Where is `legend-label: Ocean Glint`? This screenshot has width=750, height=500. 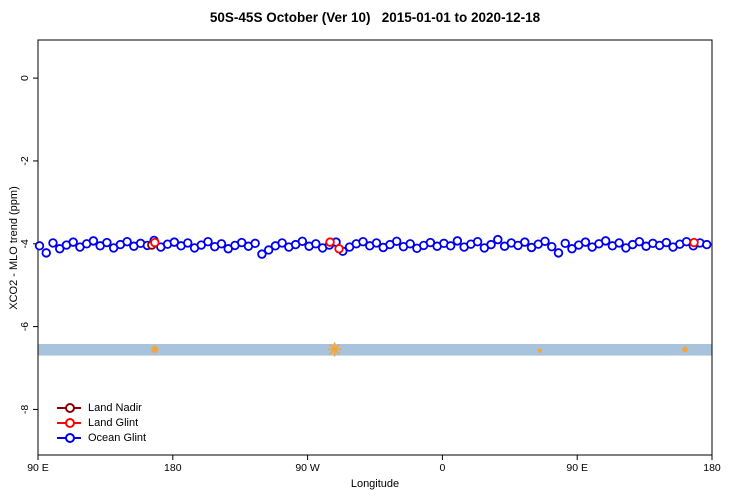 legend-label: Ocean Glint is located at coordinates (117, 438).